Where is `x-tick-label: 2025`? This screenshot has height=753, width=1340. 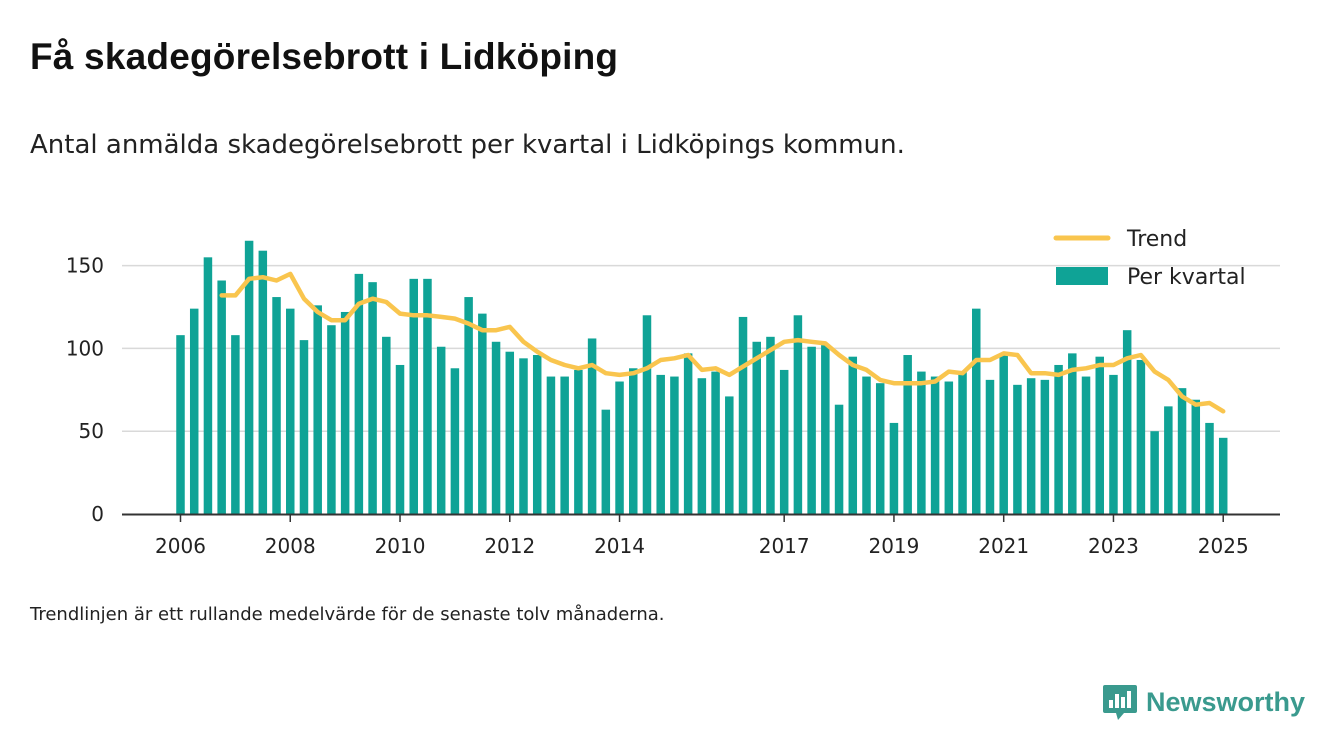 x-tick-label: 2025 is located at coordinates (1223, 546).